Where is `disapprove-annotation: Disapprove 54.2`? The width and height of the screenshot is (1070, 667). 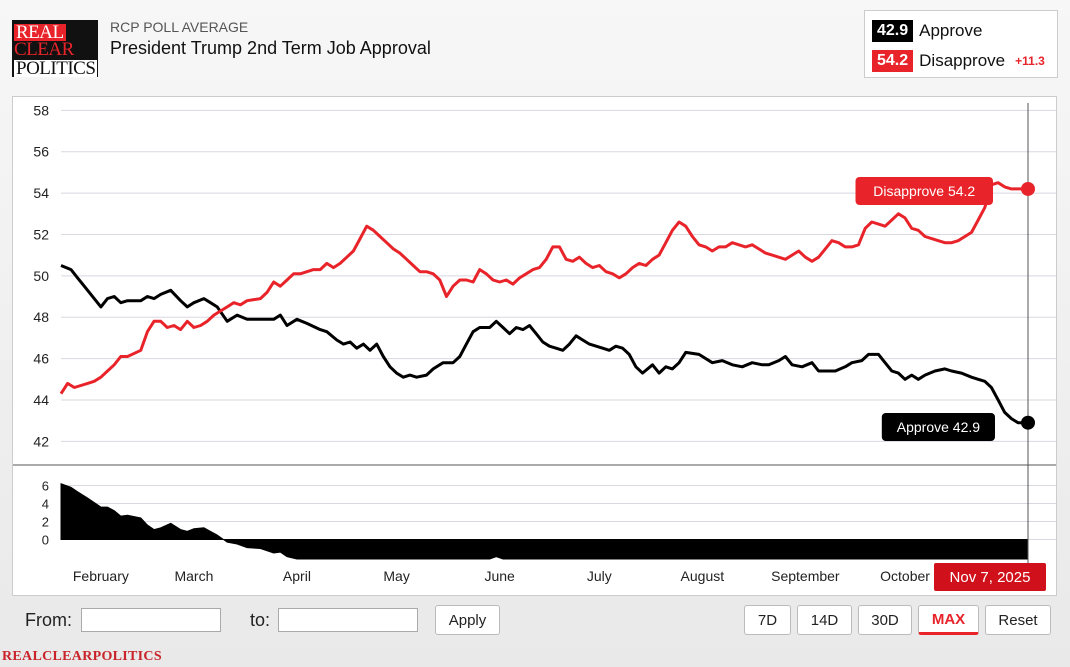
disapprove-annotation: Disapprove 54.2 is located at coordinates (924, 191).